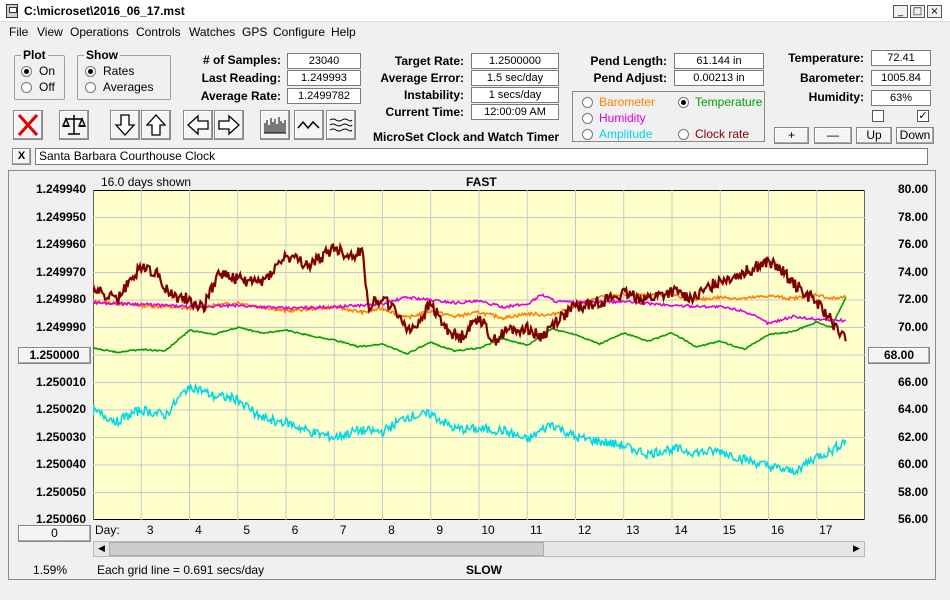  What do you see at coordinates (241, 78) in the screenshot?
I see `last-reading-label: Last Reading:` at bounding box center [241, 78].